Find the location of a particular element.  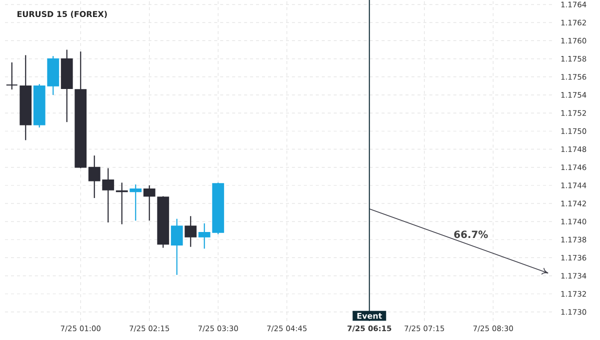

annotation: 66.7% is located at coordinates (471, 234).